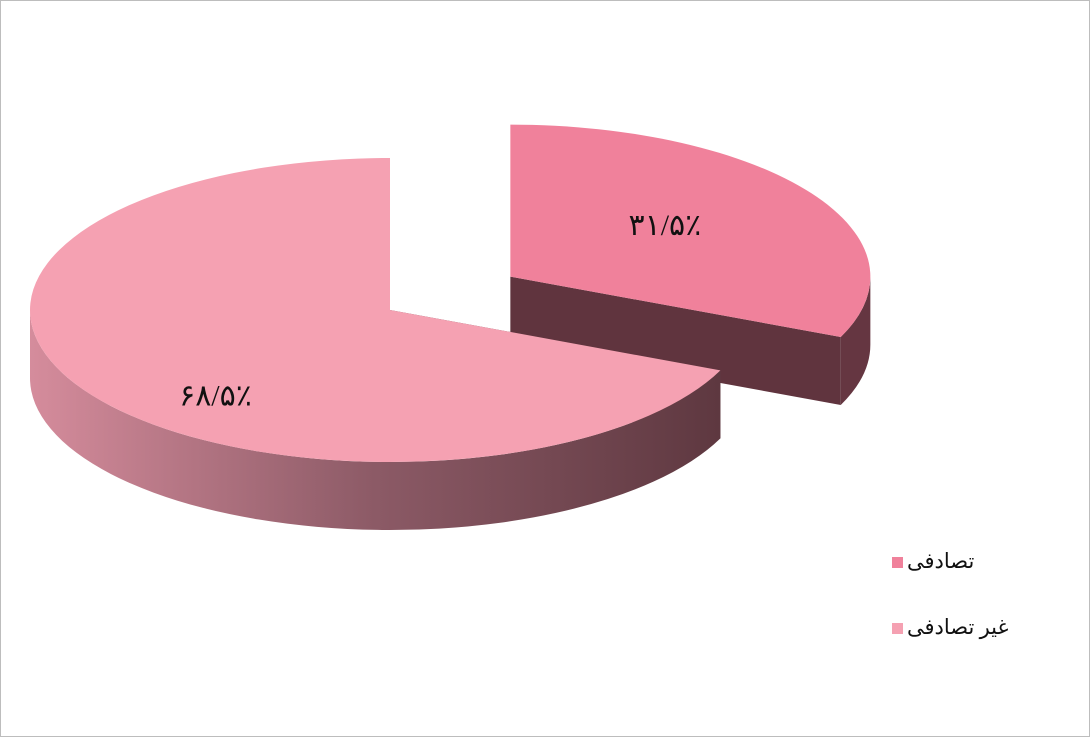  What do you see at coordinates (664, 225) in the screenshot?
I see `data-label: ۳۱/۵٪` at bounding box center [664, 225].